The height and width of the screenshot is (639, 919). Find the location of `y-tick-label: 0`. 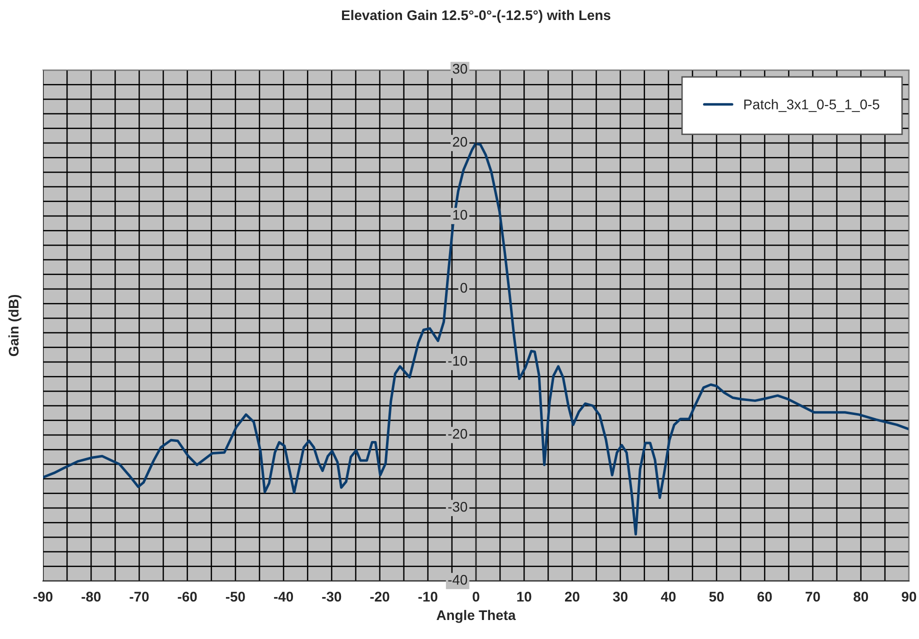

y-tick-label: 0 is located at coordinates (464, 287).